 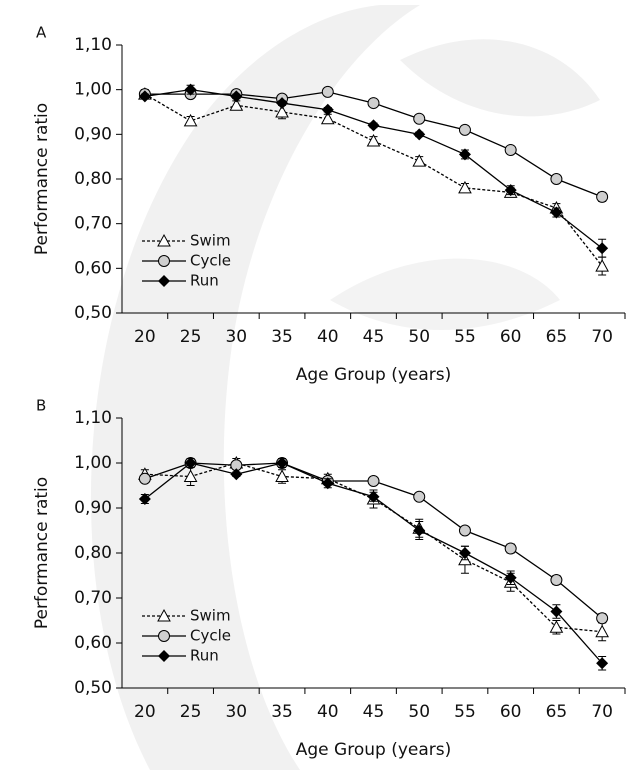 What do you see at coordinates (93, 643) in the screenshot?
I see `y-tick-label: 0,60` at bounding box center [93, 643].